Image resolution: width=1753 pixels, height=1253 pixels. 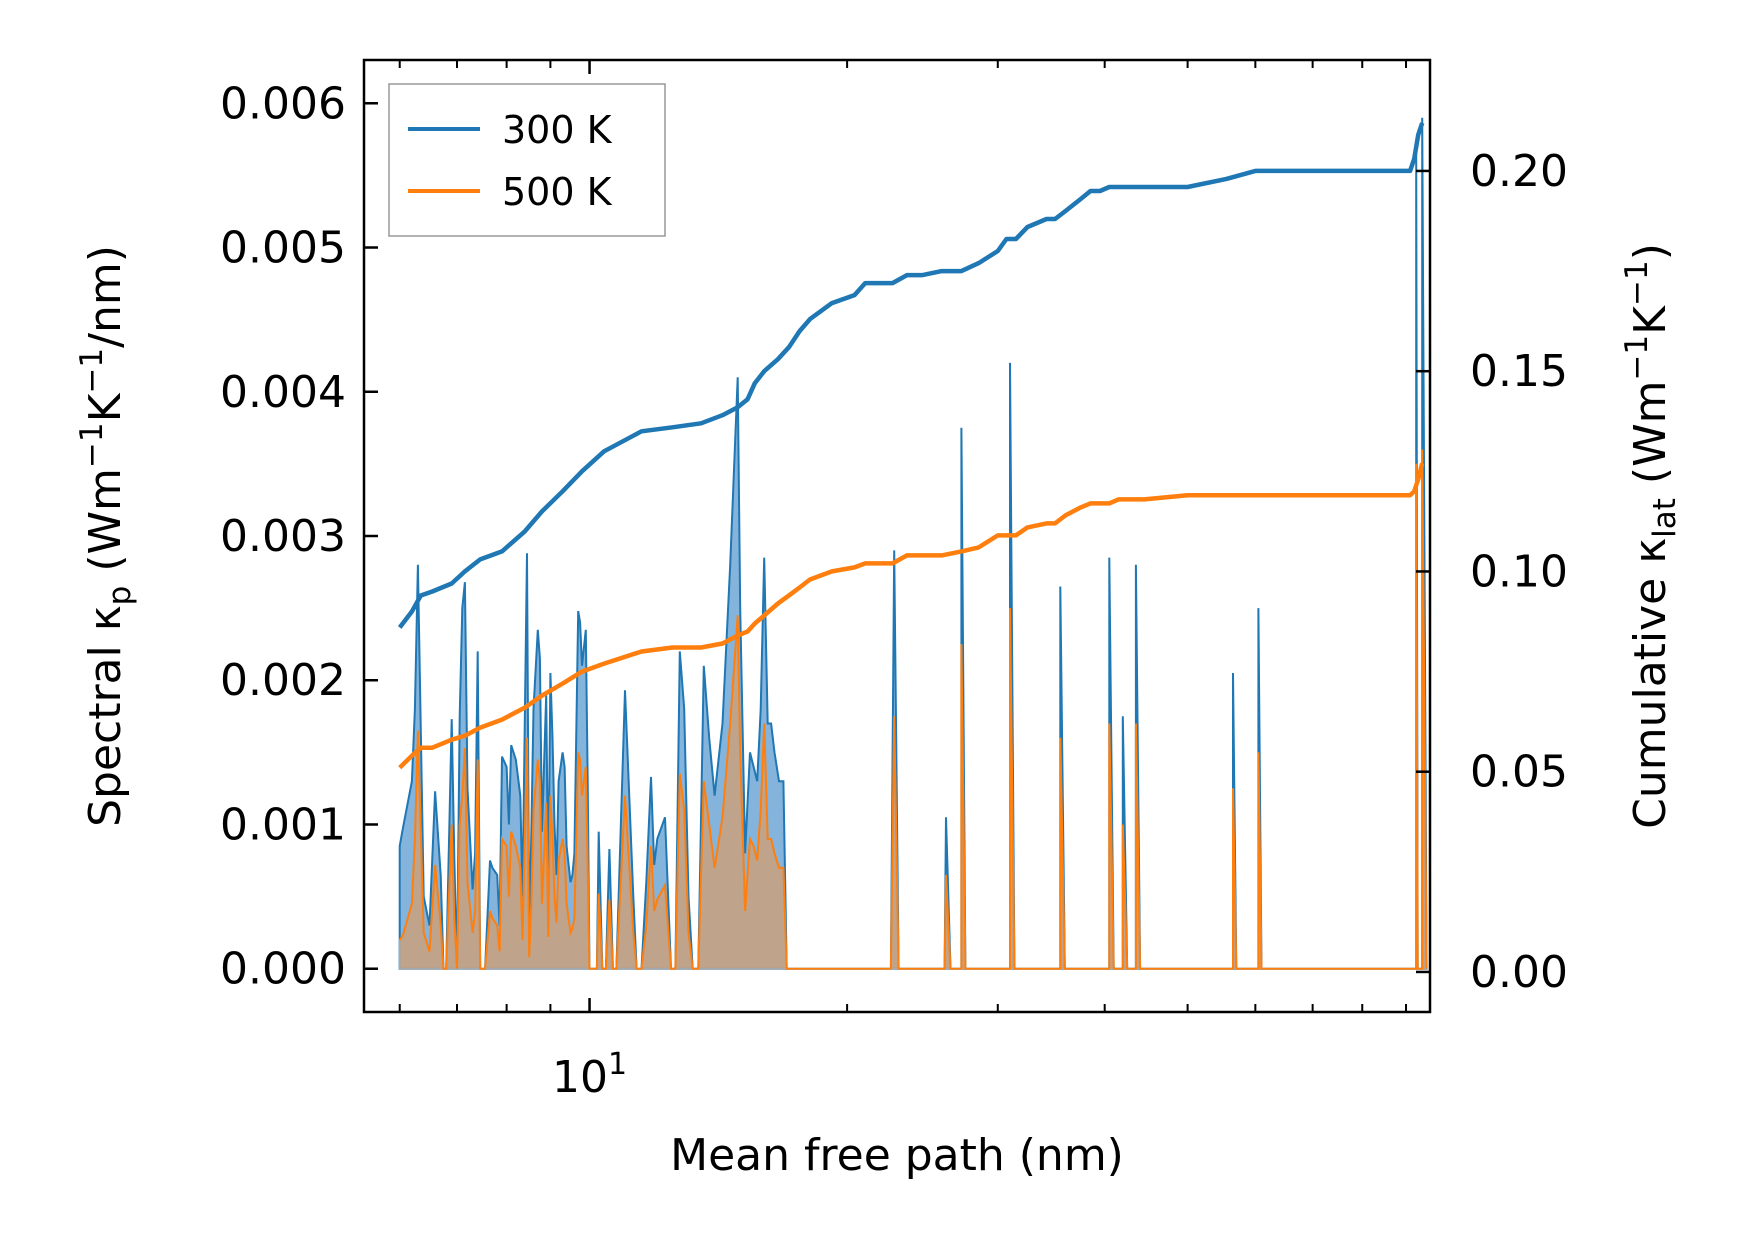 I want to click on x-tick-label-10: 101, so click(x=589, y=1075).